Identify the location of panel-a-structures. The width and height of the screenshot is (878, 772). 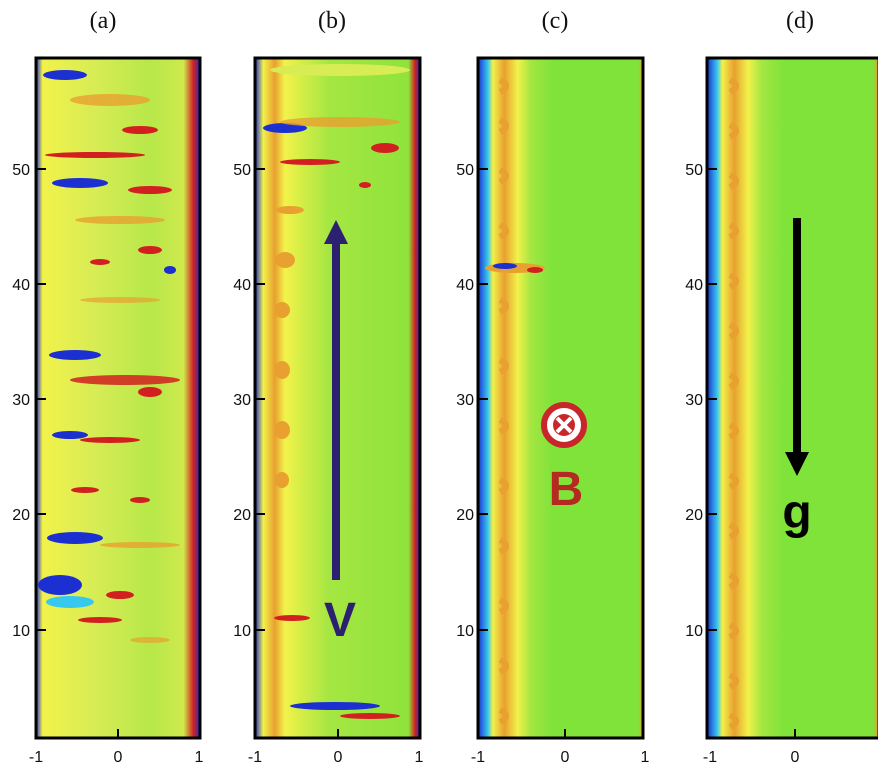
(109, 356).